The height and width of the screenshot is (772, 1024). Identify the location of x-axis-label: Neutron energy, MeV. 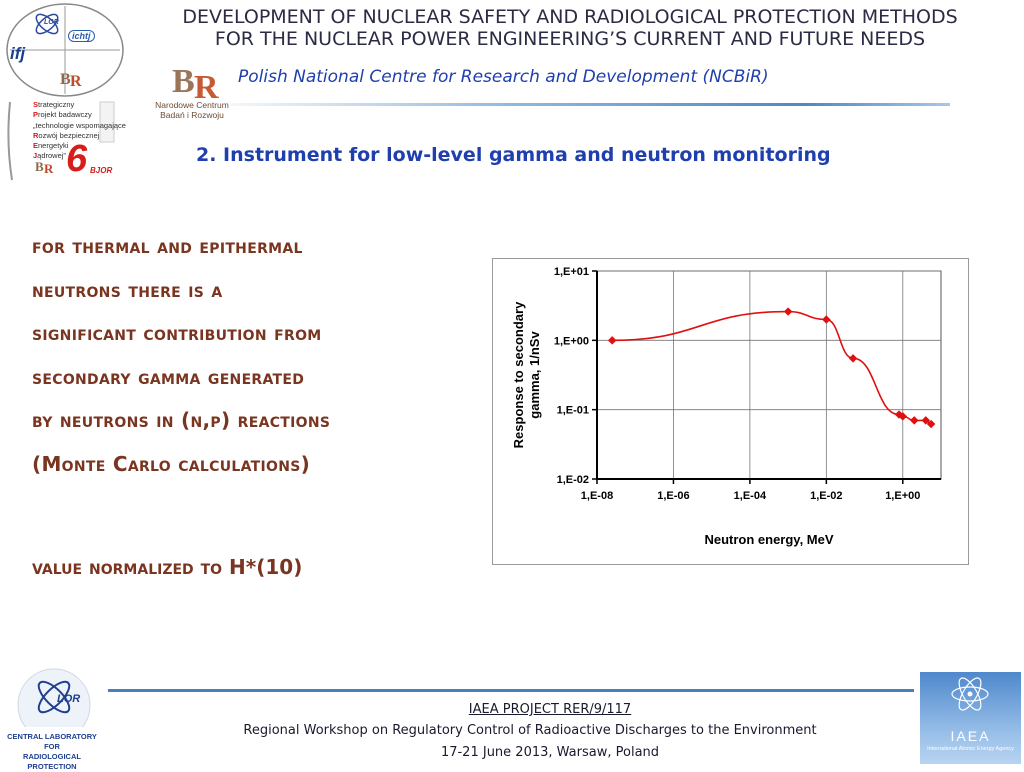
(768, 539).